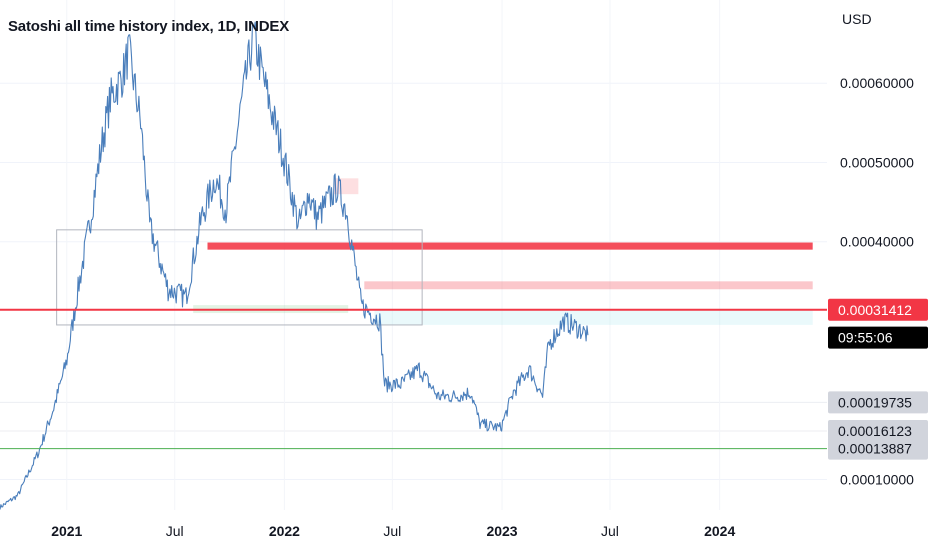 This screenshot has width=932, height=550. I want to click on time-axis: 2021 Jul 2022 Jul 2023 Jul 2024, so click(393, 531).